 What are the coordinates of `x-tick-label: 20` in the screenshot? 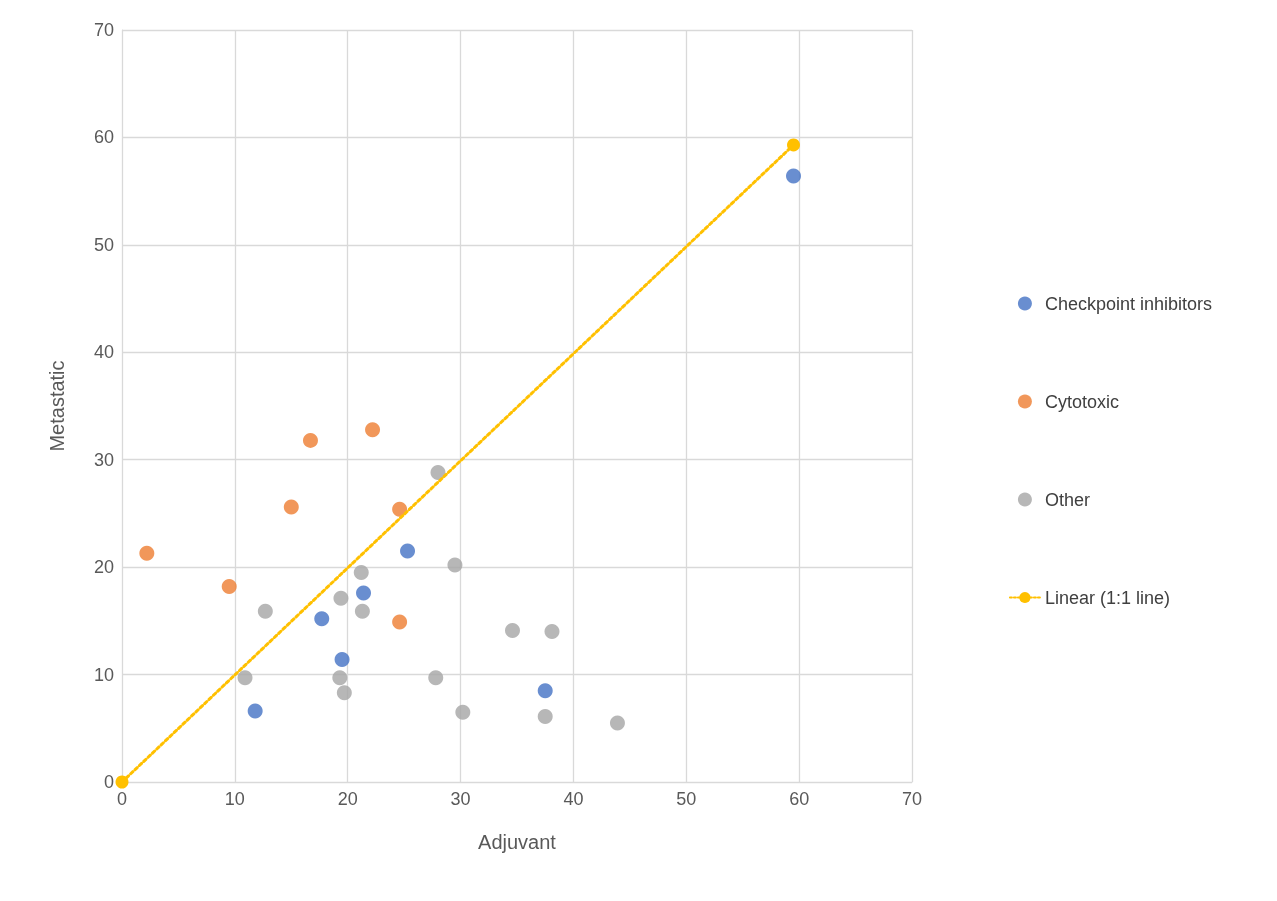 It's located at (347, 799).